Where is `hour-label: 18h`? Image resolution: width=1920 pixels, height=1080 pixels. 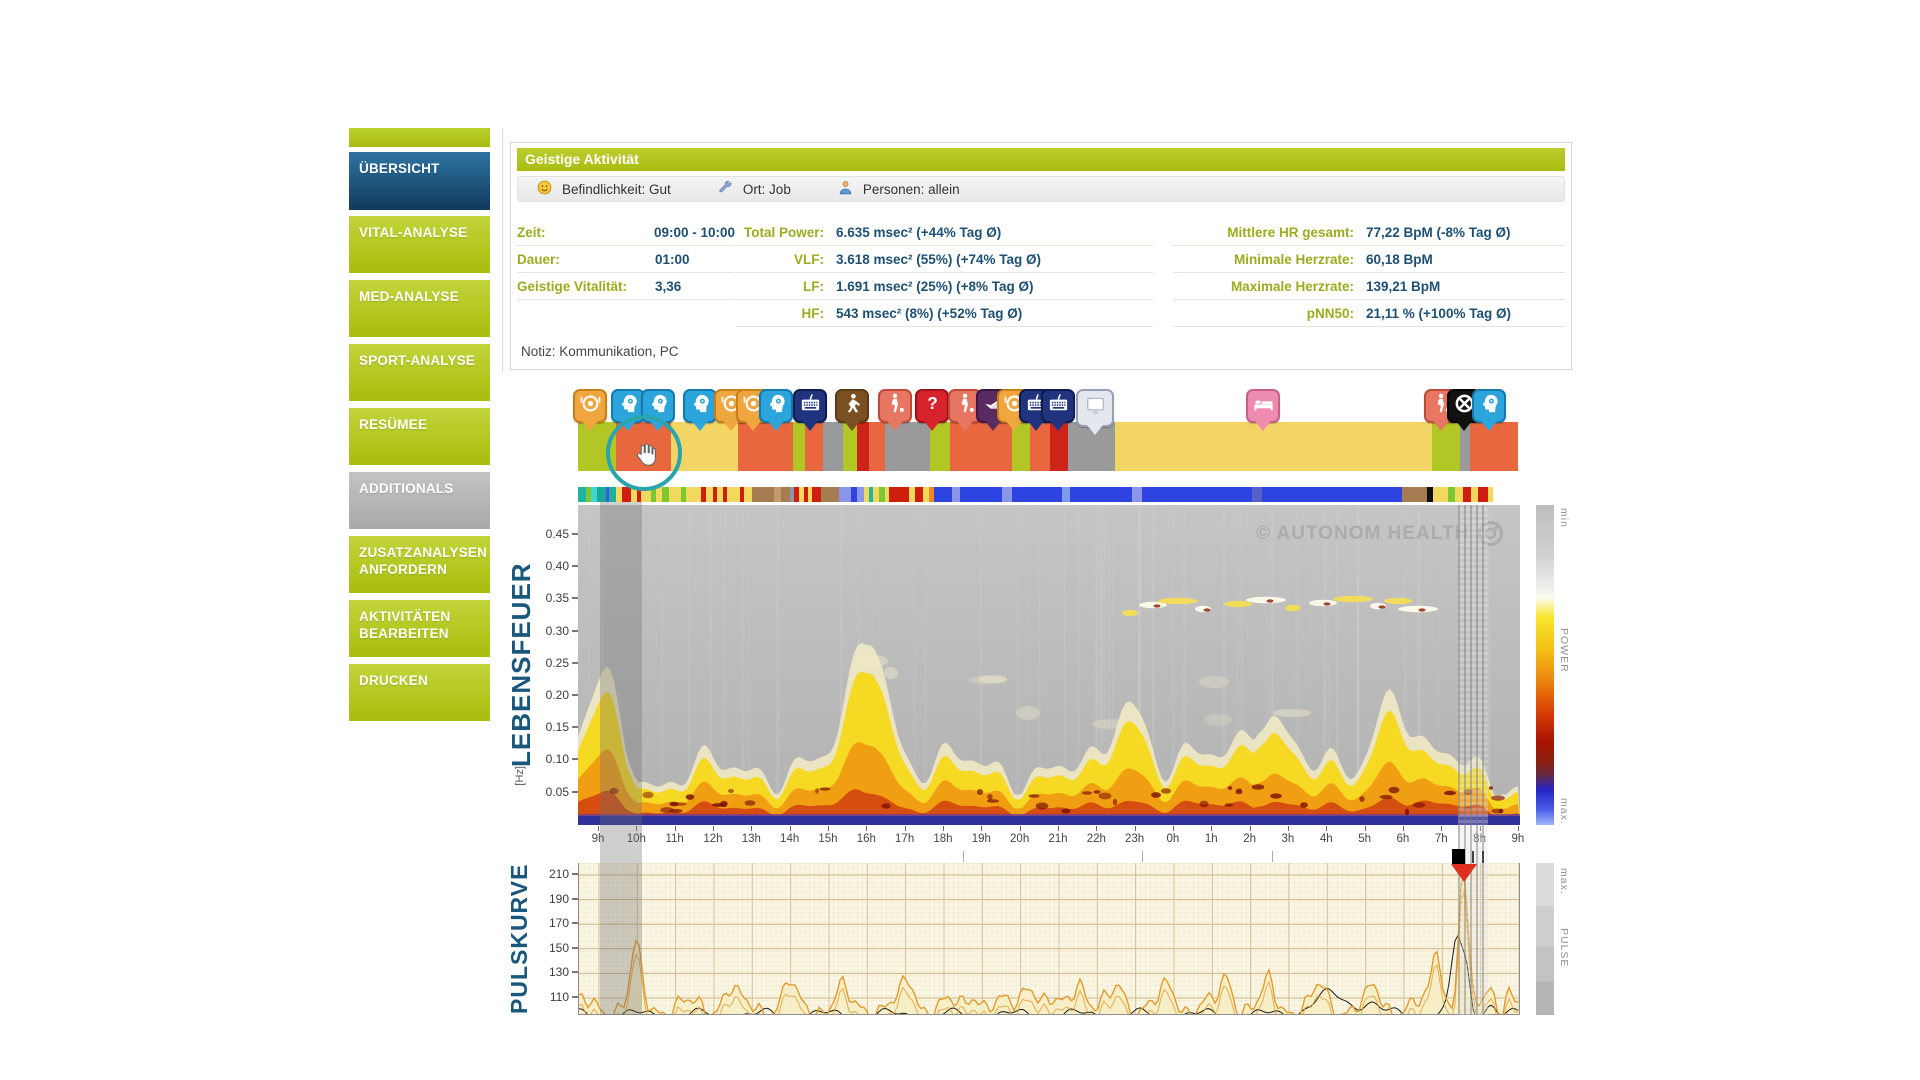
hour-label: 18h is located at coordinates (943, 839).